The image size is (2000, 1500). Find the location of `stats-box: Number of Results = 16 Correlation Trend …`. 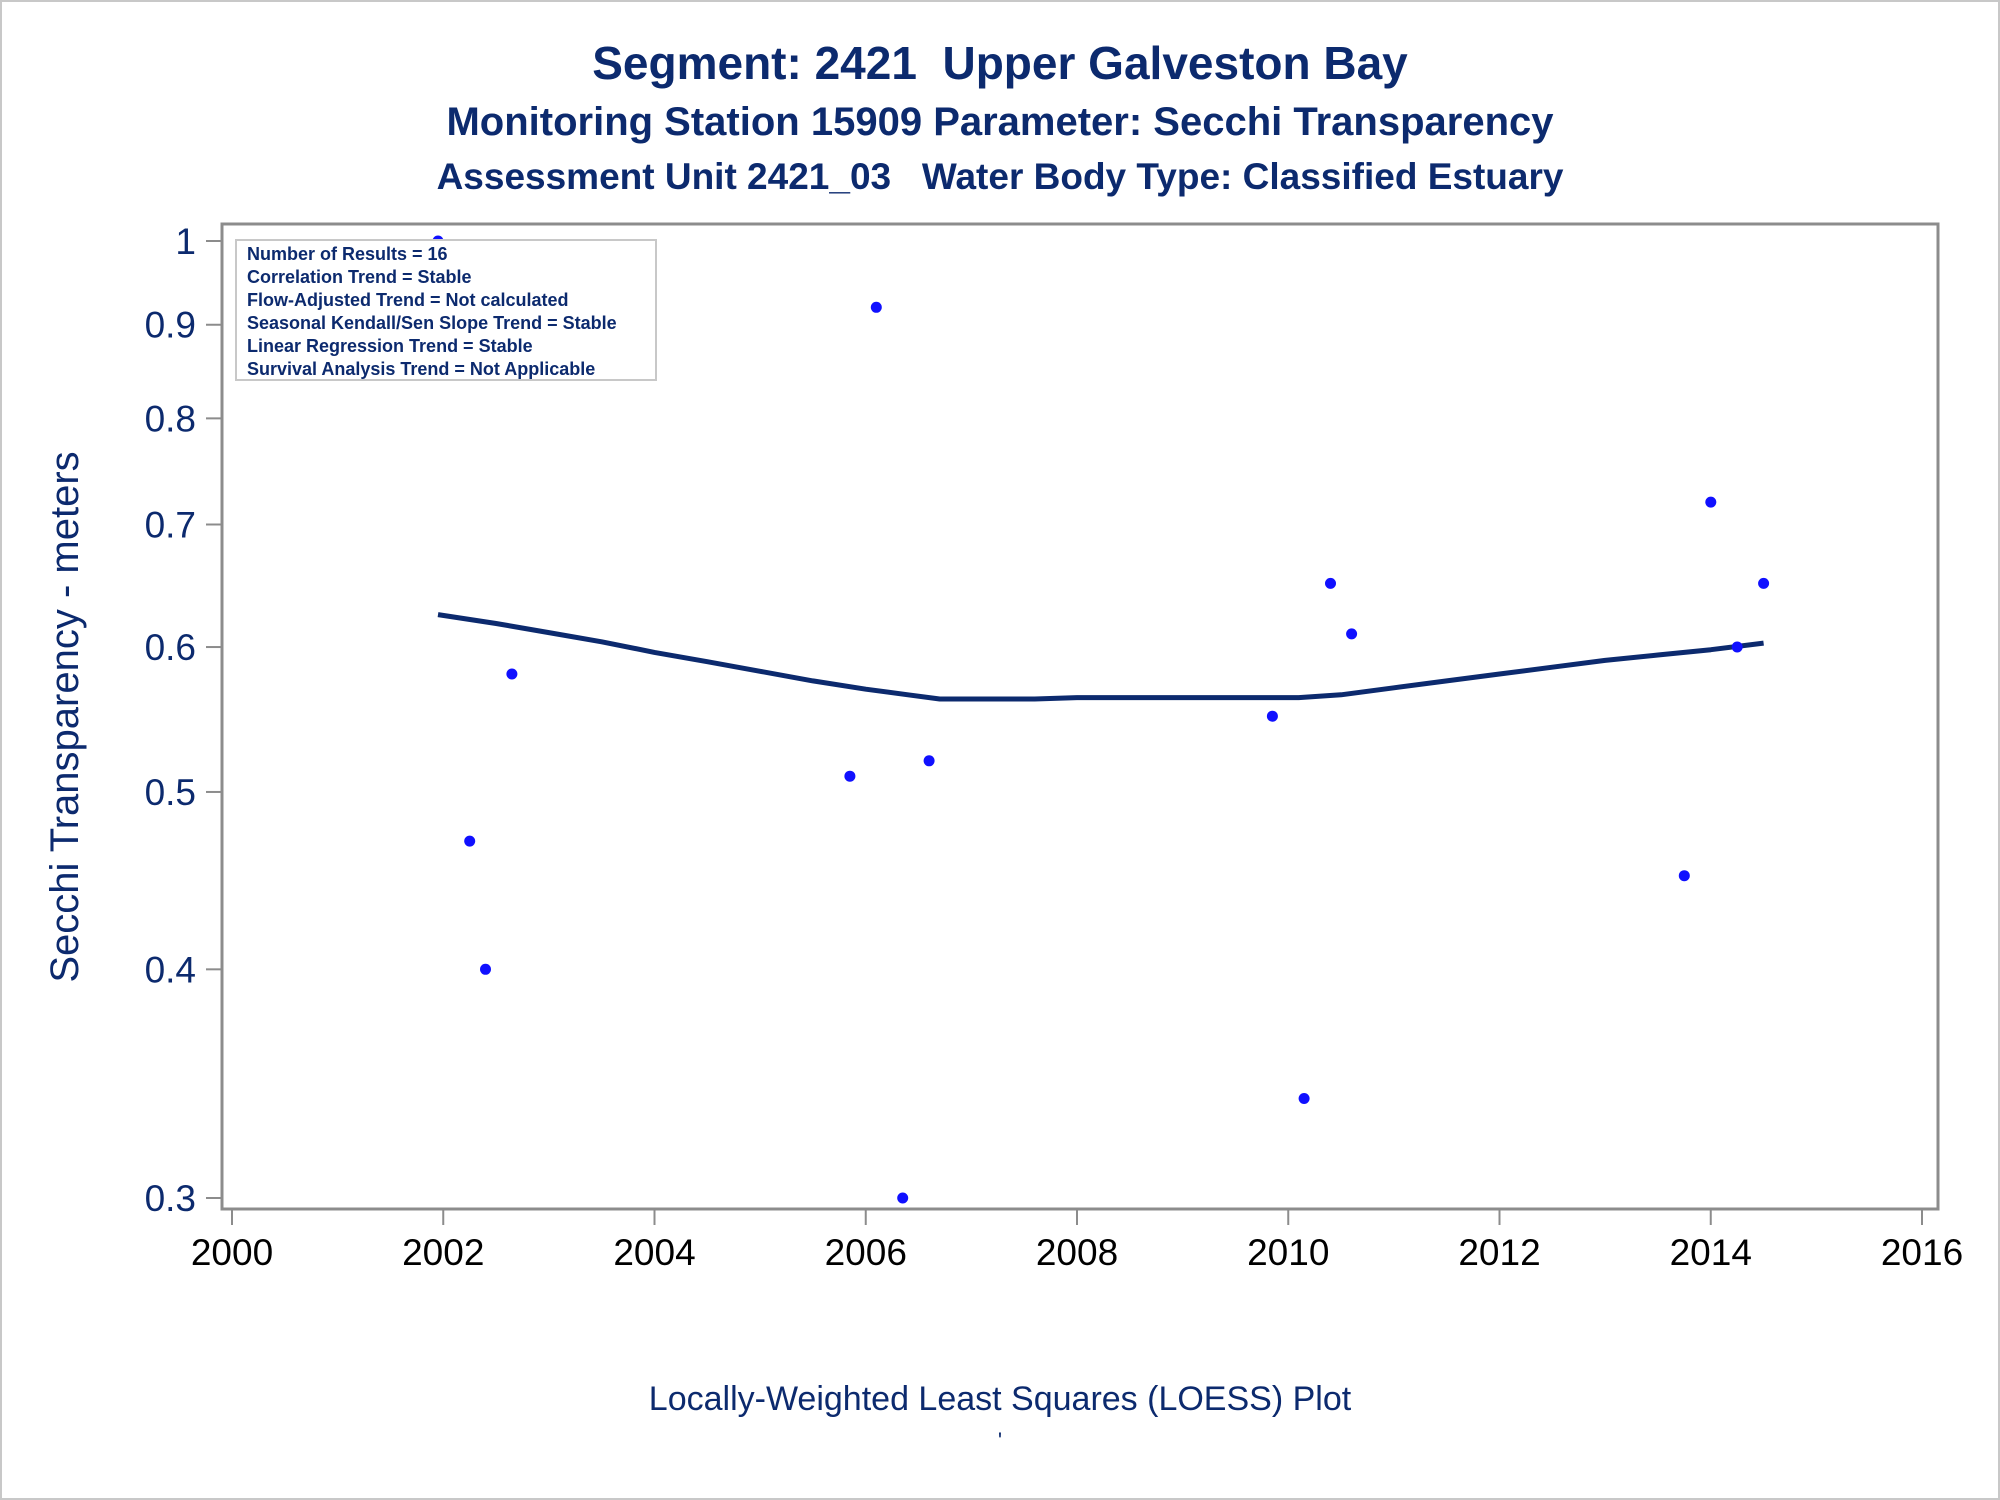

stats-box: Number of Results = 16 Correlation Trend … is located at coordinates (446, 310).